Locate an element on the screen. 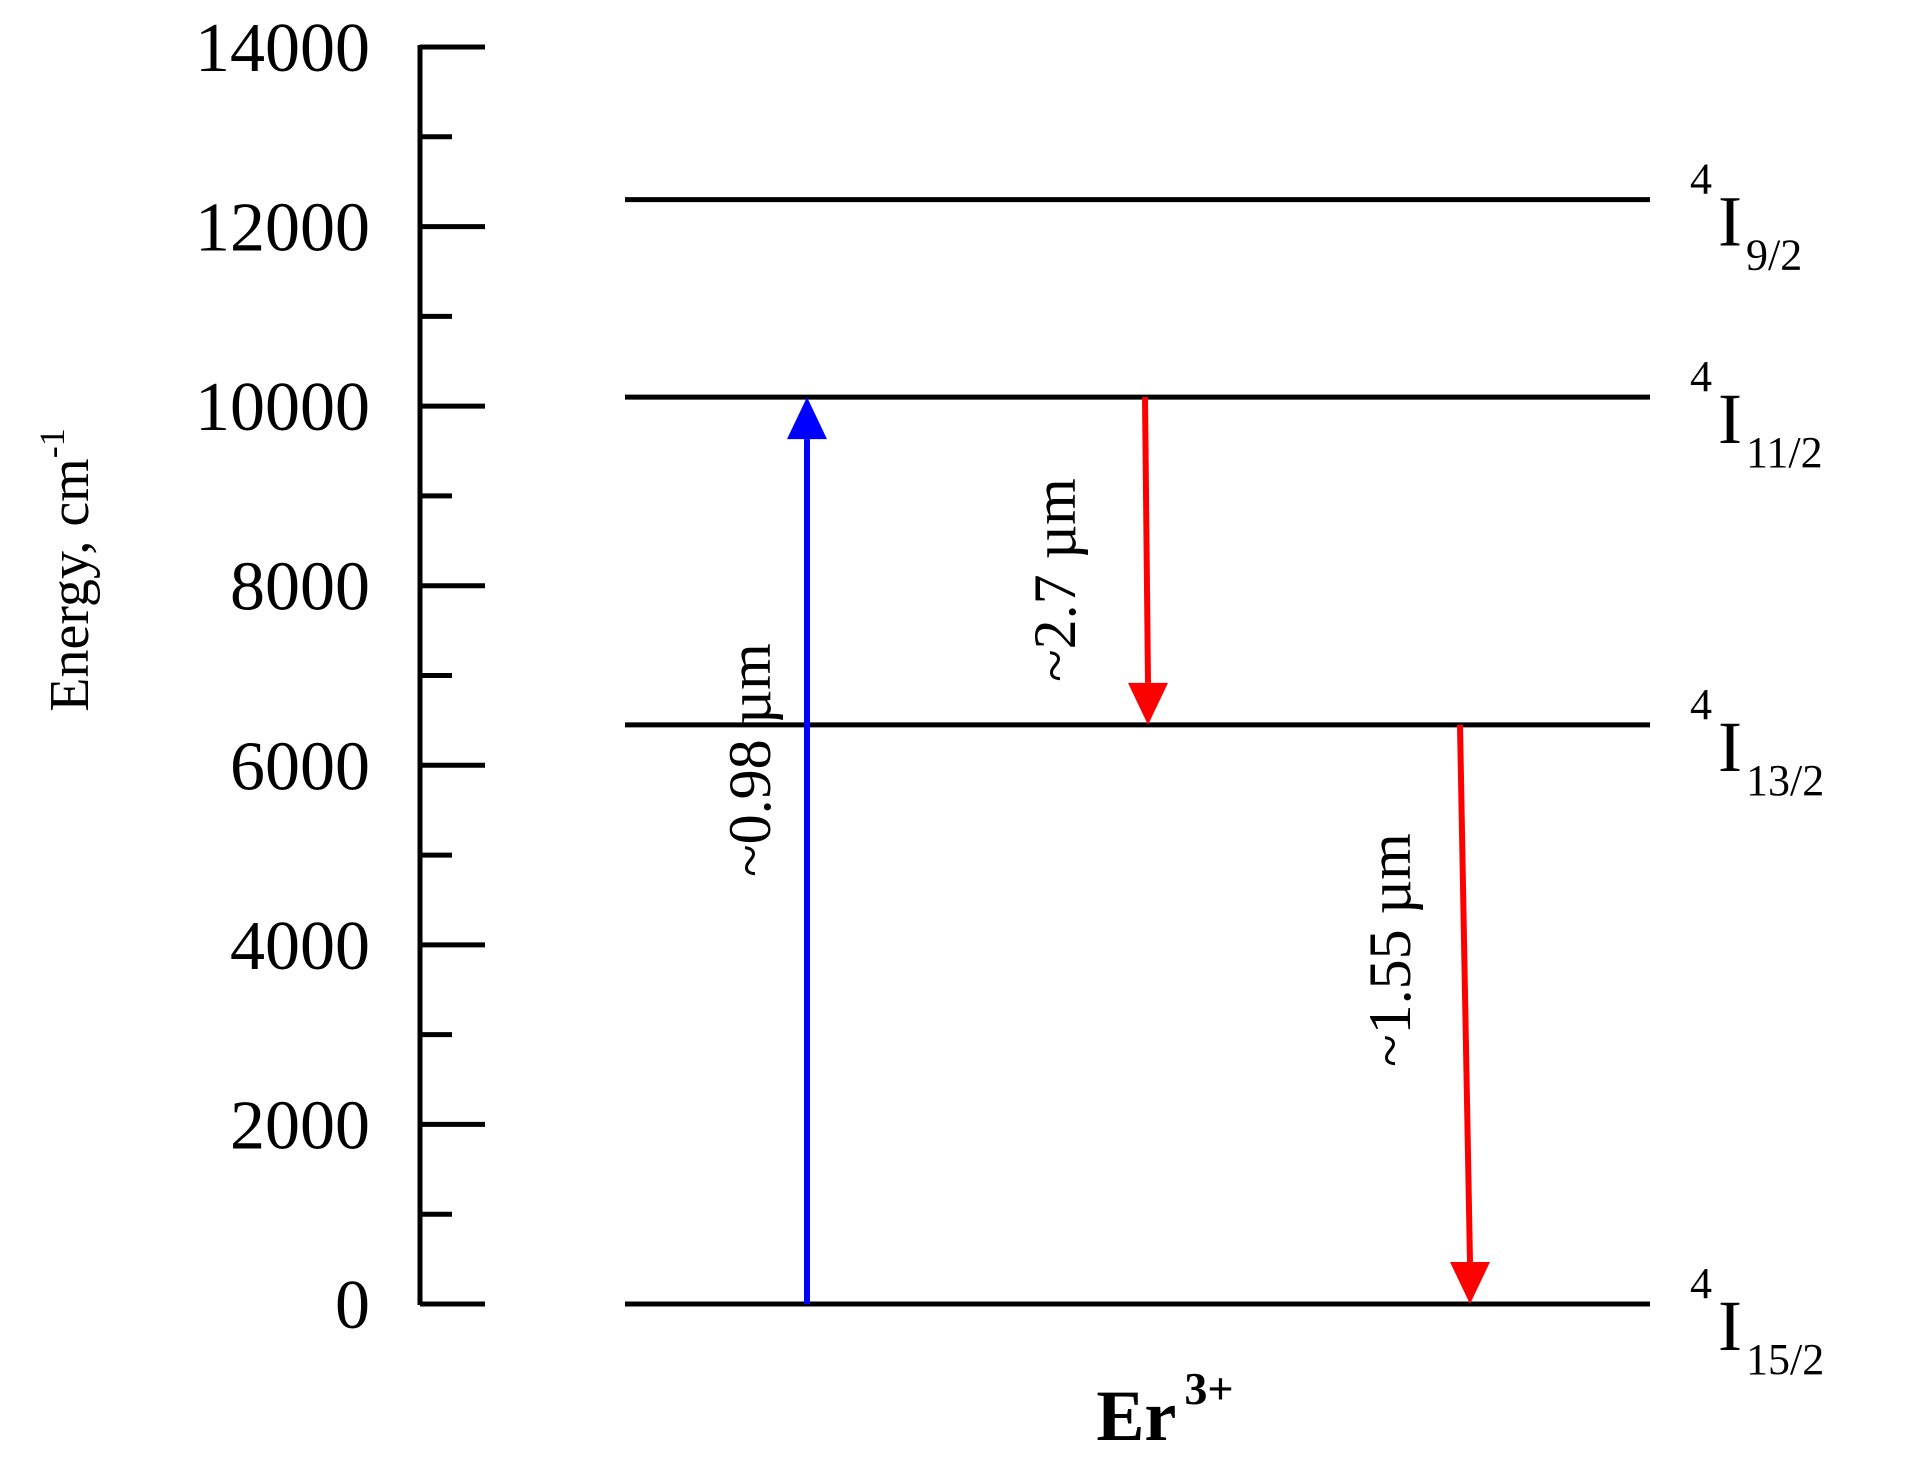  tick-label: 2000 is located at coordinates (300, 1125).